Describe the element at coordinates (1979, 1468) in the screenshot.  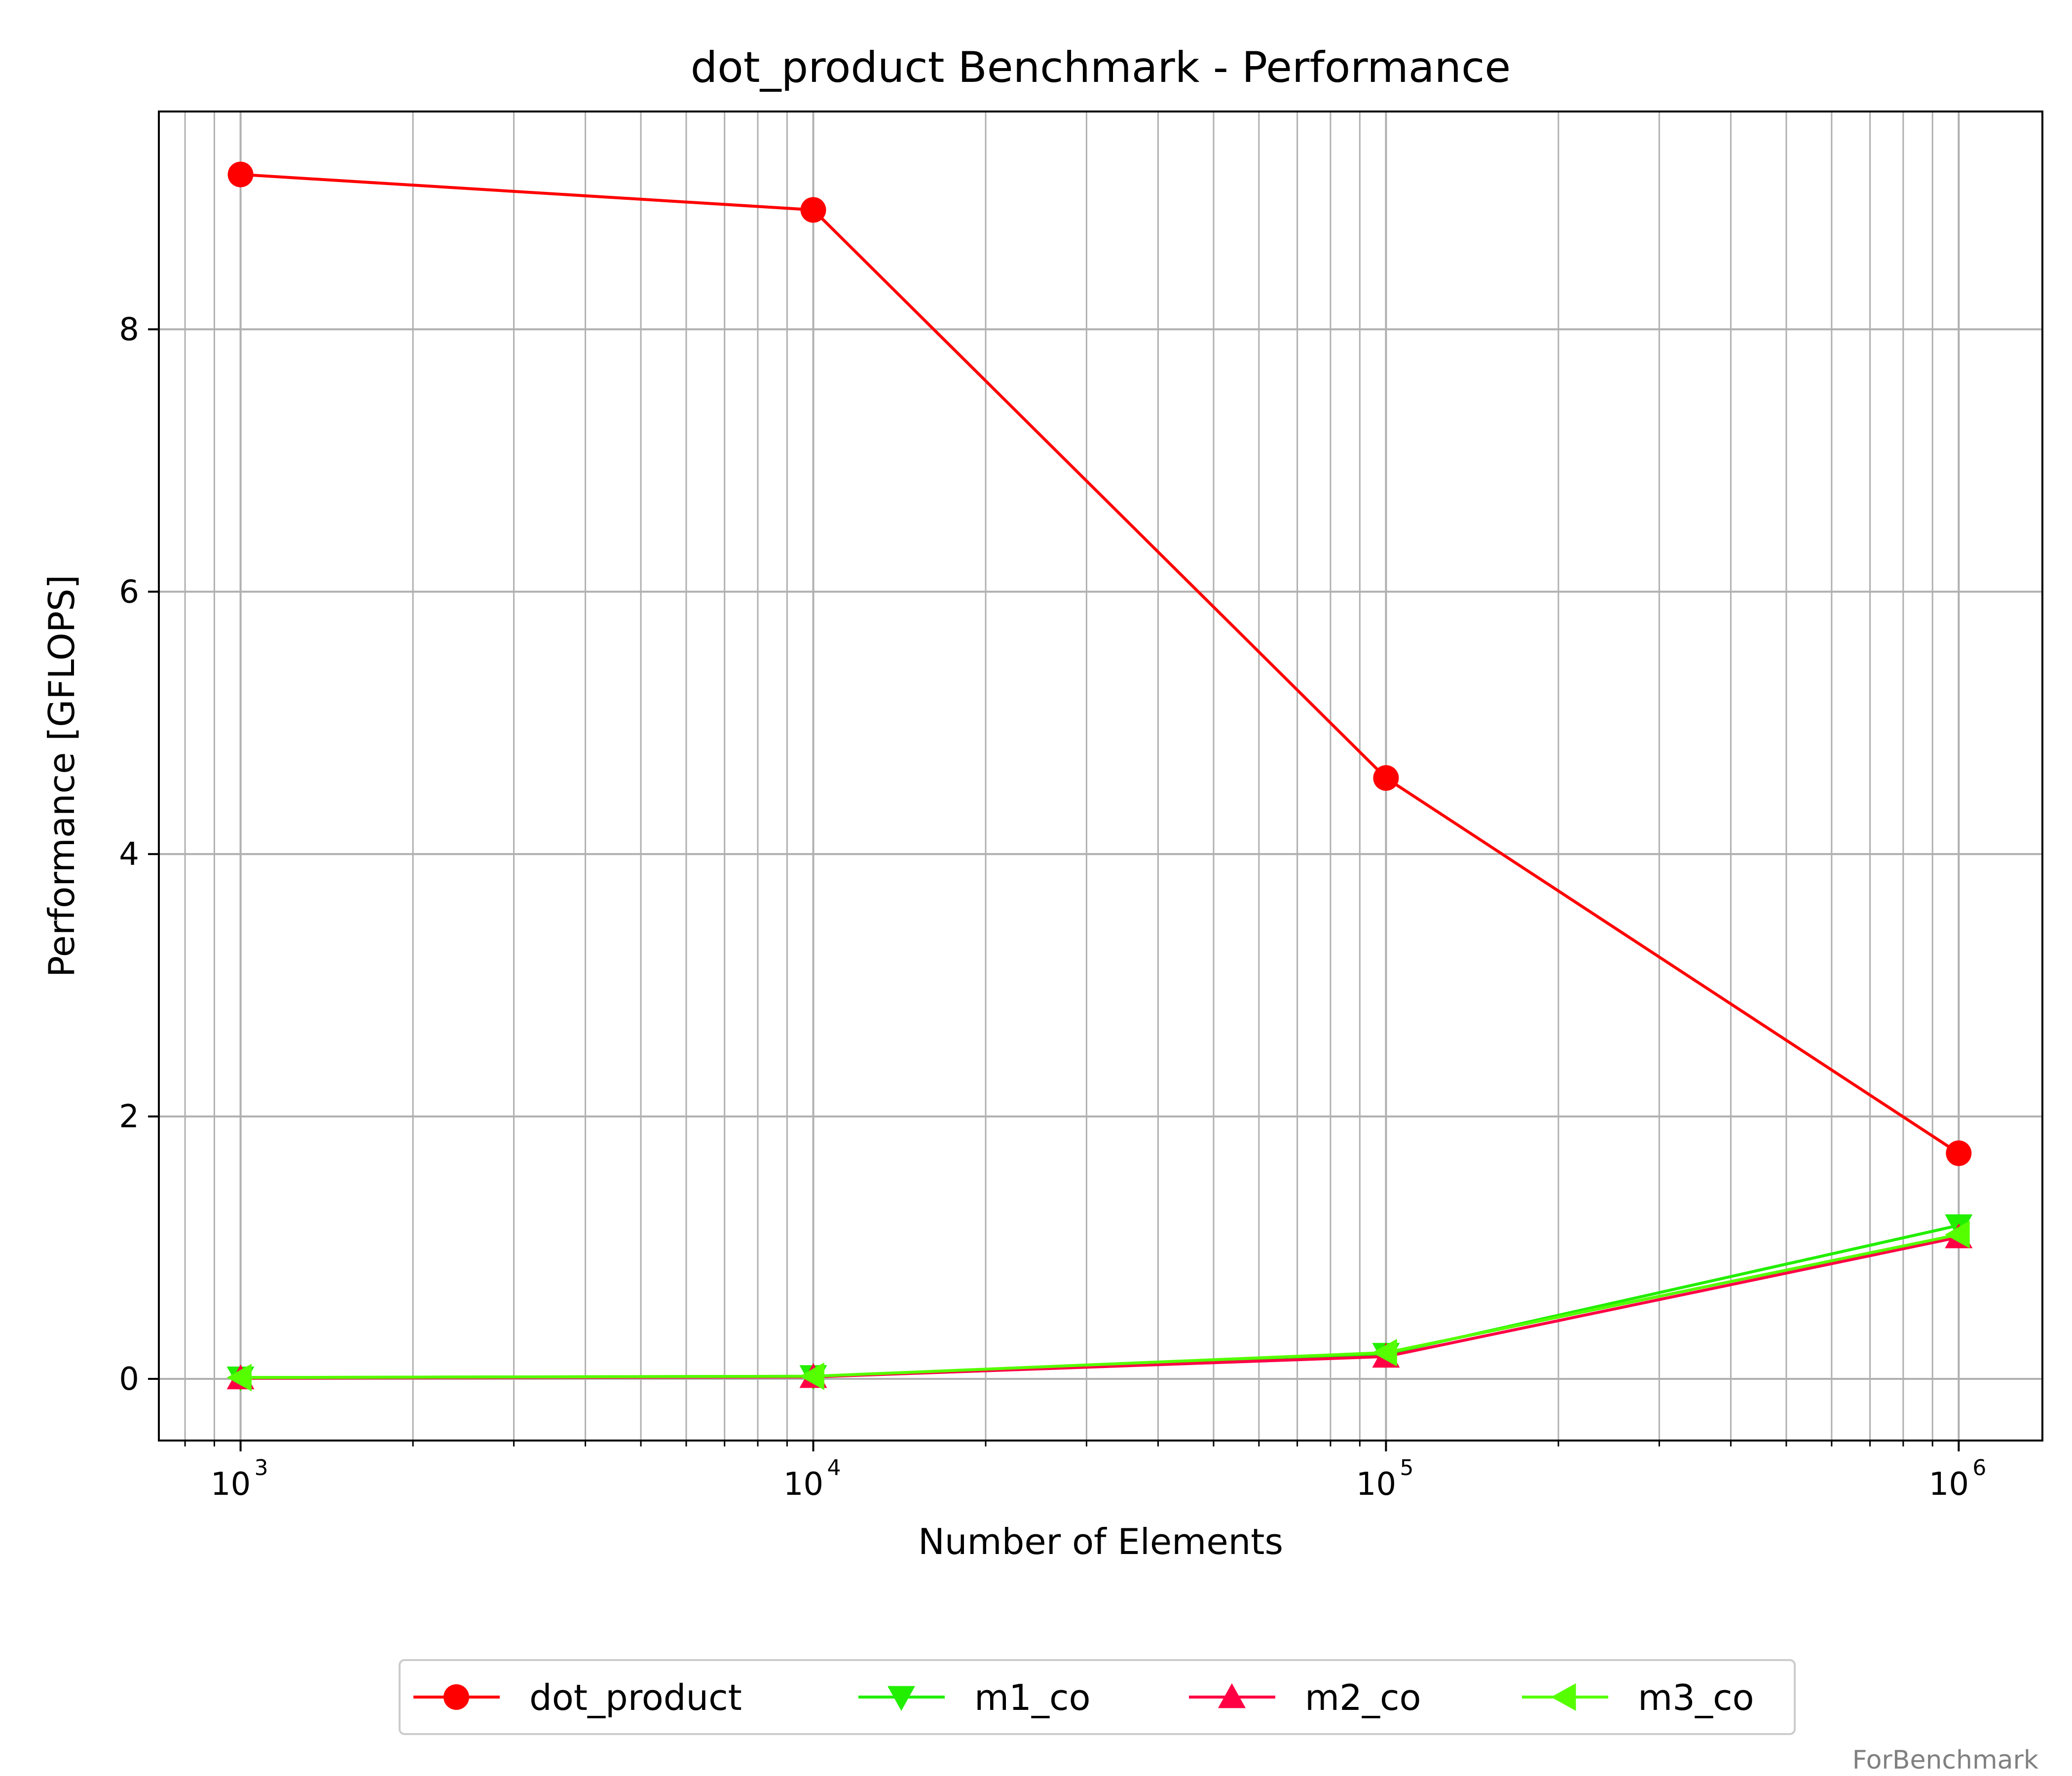
I see `x-tick-exponent: 6` at that location.